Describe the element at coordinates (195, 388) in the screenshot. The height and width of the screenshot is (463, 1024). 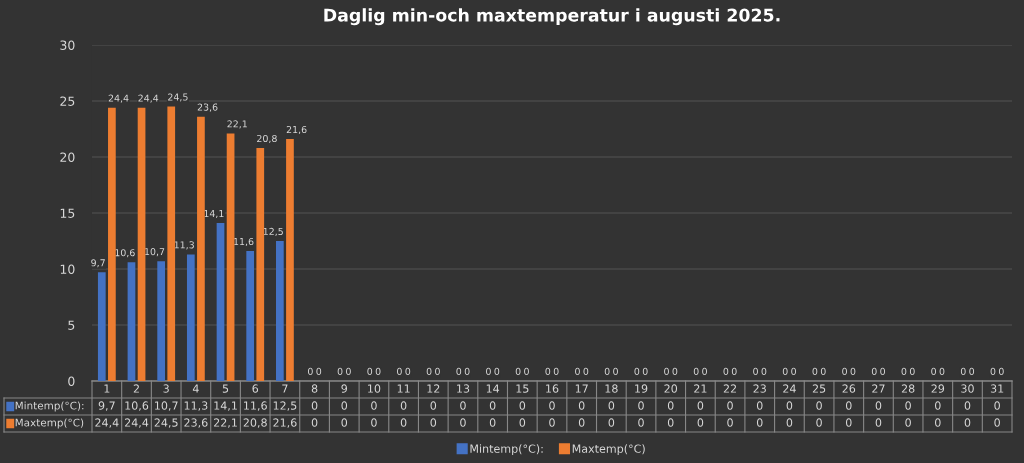
I see `x-tick-label: 4` at that location.